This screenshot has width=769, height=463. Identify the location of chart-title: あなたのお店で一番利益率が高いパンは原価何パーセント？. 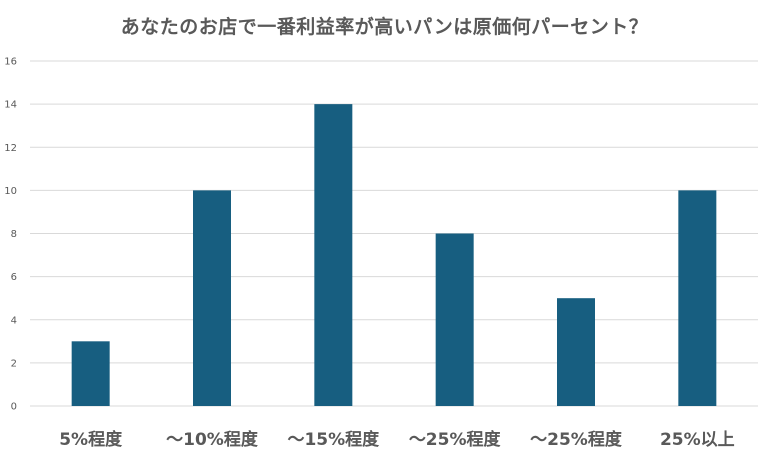
(384, 27).